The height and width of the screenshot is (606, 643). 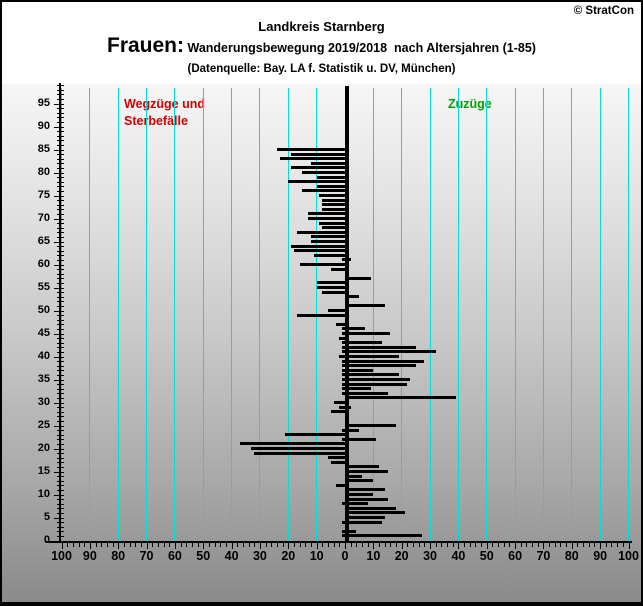 What do you see at coordinates (486, 555) in the screenshot?
I see `x-axis-label: 50` at bounding box center [486, 555].